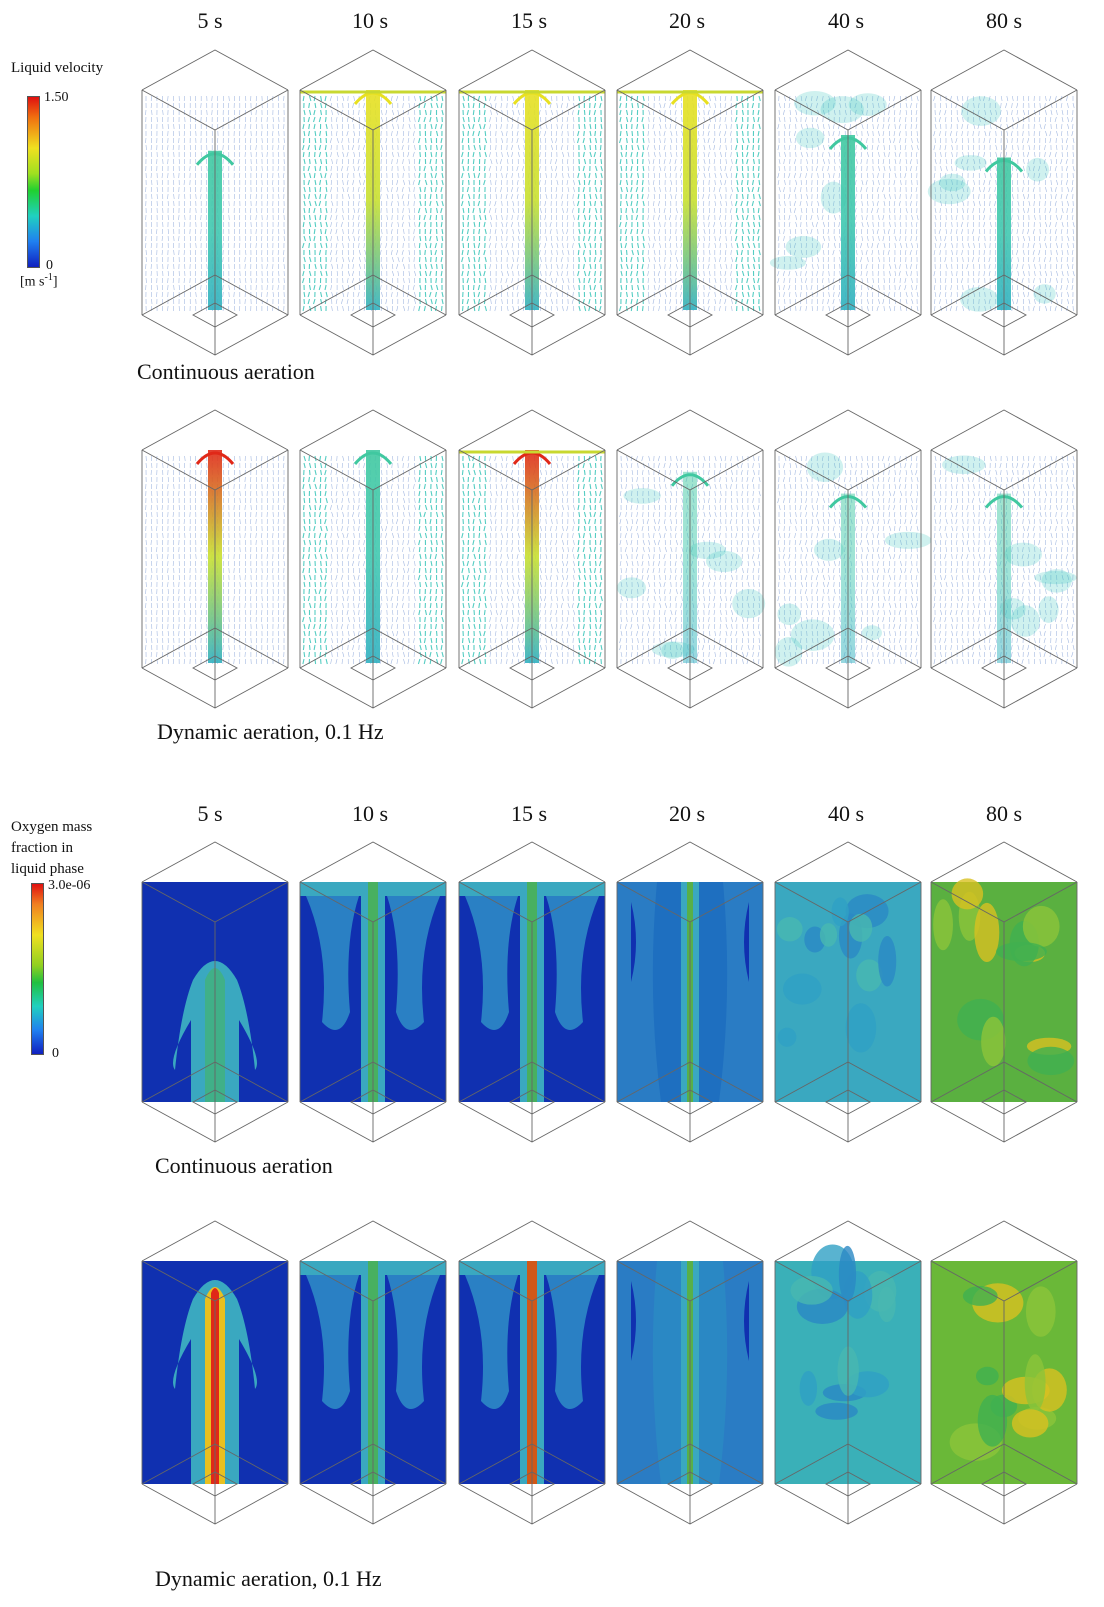 The image size is (1104, 1607). I want to click on velocity-unit-label: [m s-1], so click(39, 281).